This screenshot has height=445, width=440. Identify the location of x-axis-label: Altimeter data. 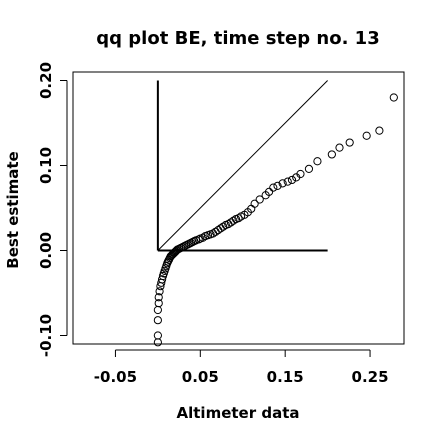
(238, 413).